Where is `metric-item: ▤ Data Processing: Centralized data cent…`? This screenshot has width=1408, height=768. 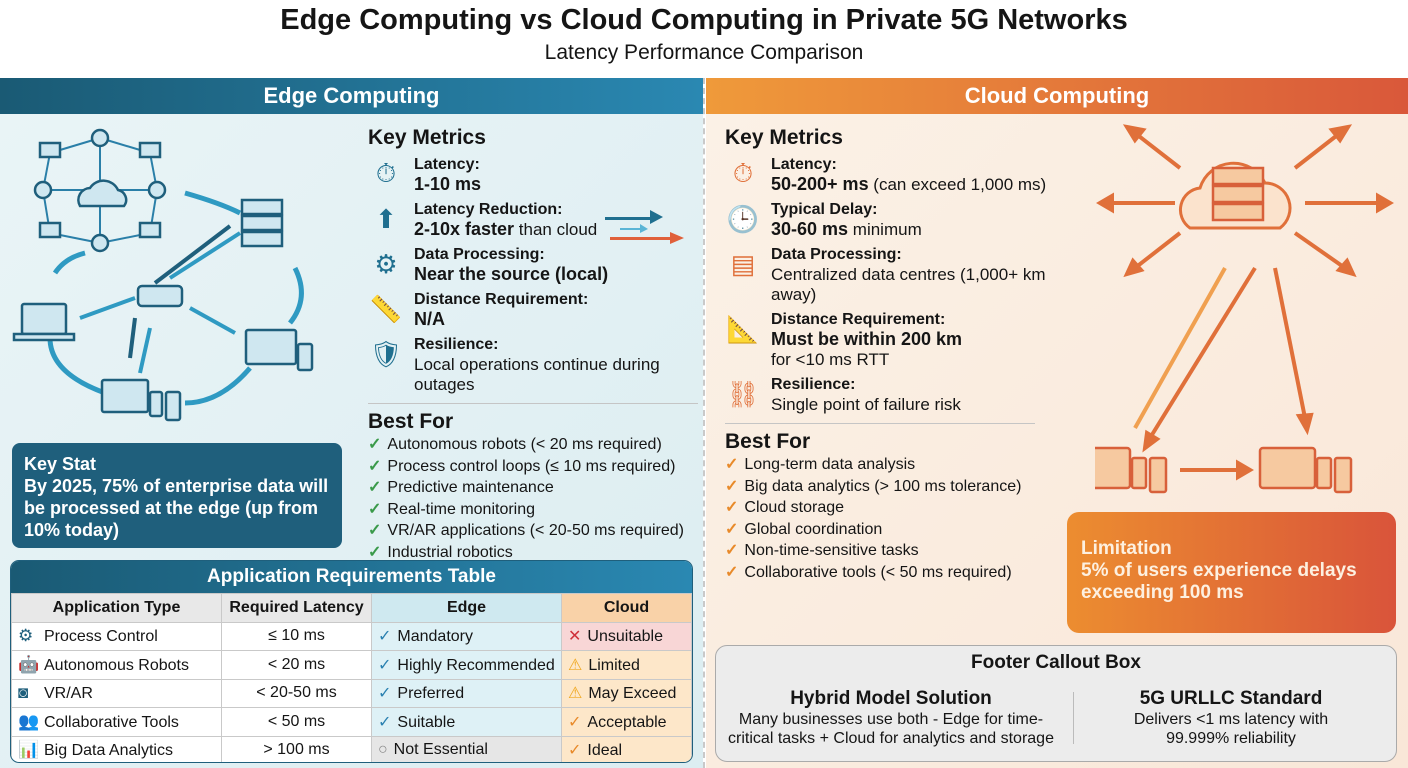 metric-item: ▤ Data Processing: Centralized data cent… is located at coordinates (900, 275).